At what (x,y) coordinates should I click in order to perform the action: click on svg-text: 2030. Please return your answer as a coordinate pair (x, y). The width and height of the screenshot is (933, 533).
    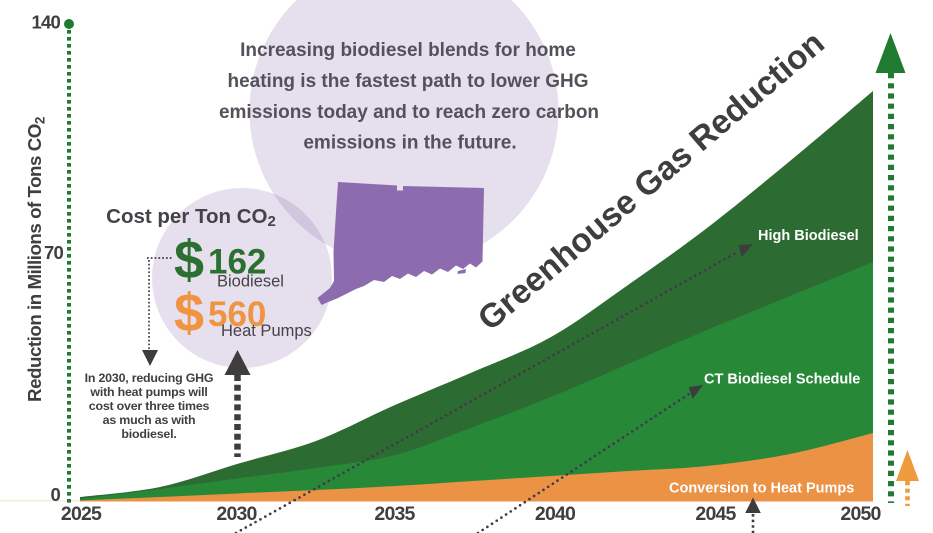
    Looking at the image, I should click on (236, 514).